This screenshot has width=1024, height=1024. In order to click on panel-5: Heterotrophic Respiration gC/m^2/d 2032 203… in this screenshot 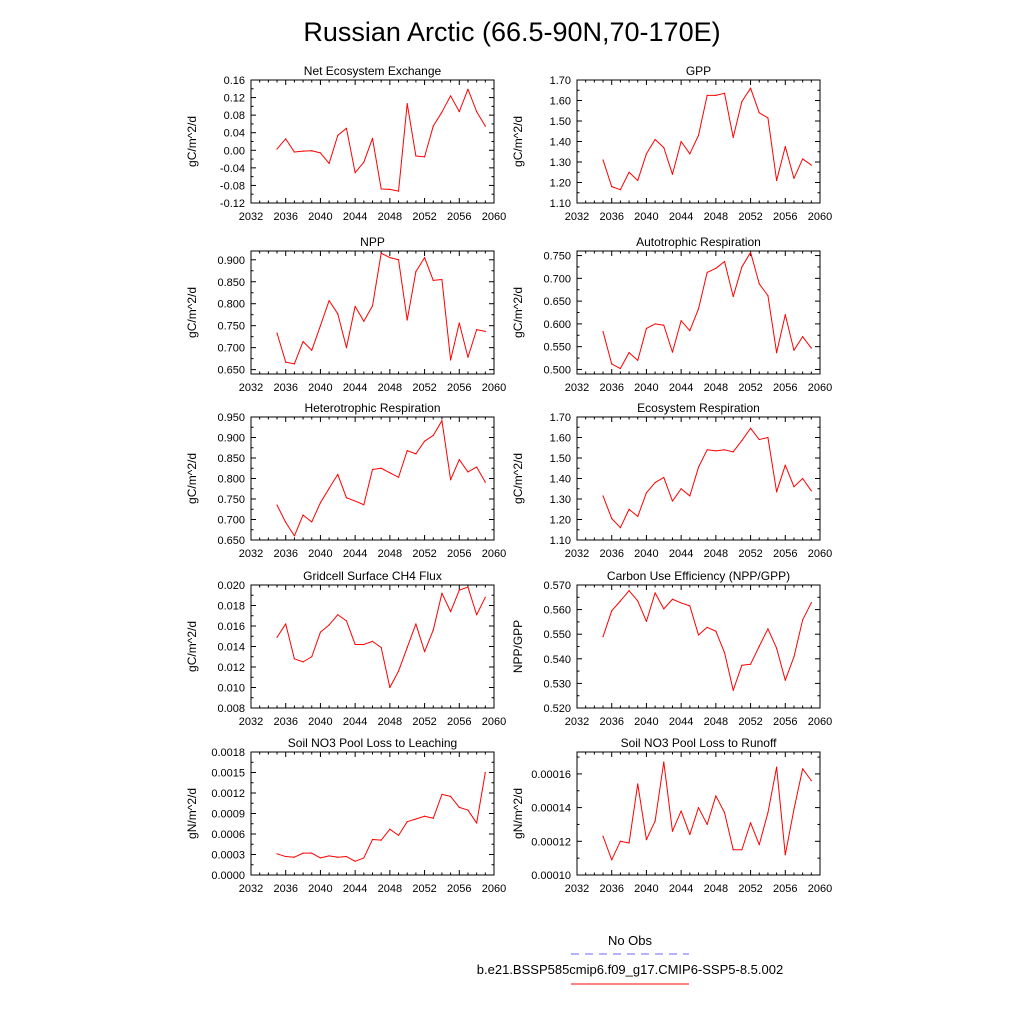, I will do `click(345, 480)`.